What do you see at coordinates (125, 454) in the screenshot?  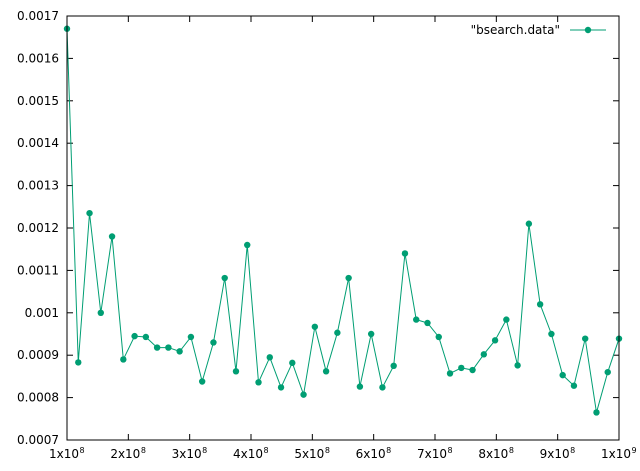 I see `x-tick-label: 2x10` at bounding box center [125, 454].